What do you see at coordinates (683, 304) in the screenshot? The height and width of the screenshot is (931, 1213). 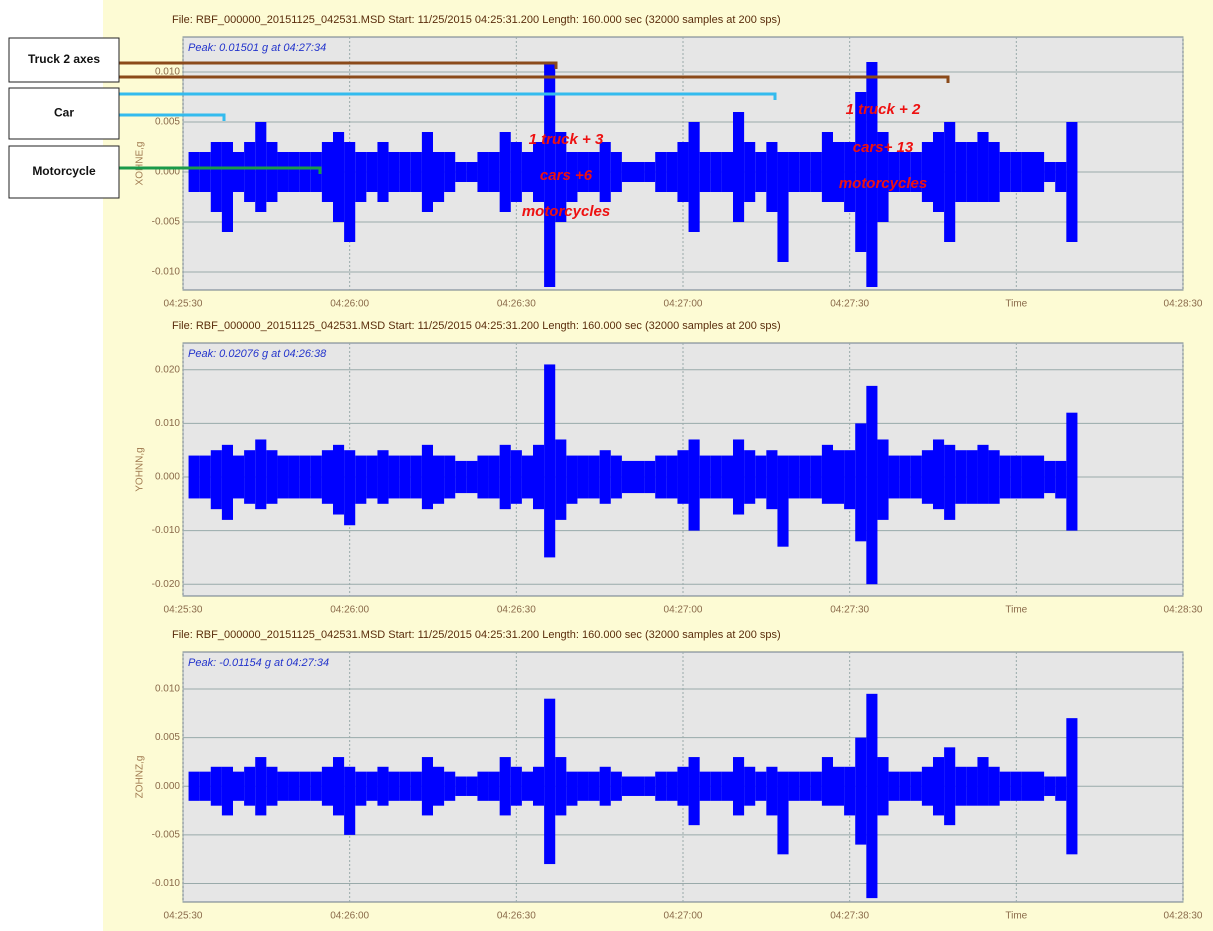 I see `x-tick-label: 04:27:00` at bounding box center [683, 304].